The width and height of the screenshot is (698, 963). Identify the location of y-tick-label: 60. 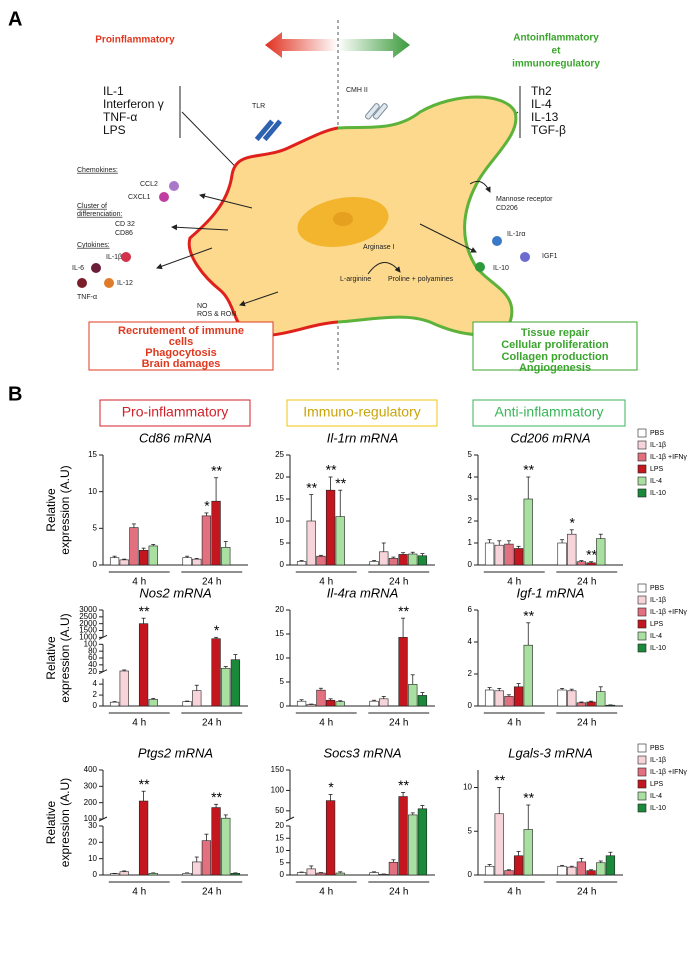
(92, 657).